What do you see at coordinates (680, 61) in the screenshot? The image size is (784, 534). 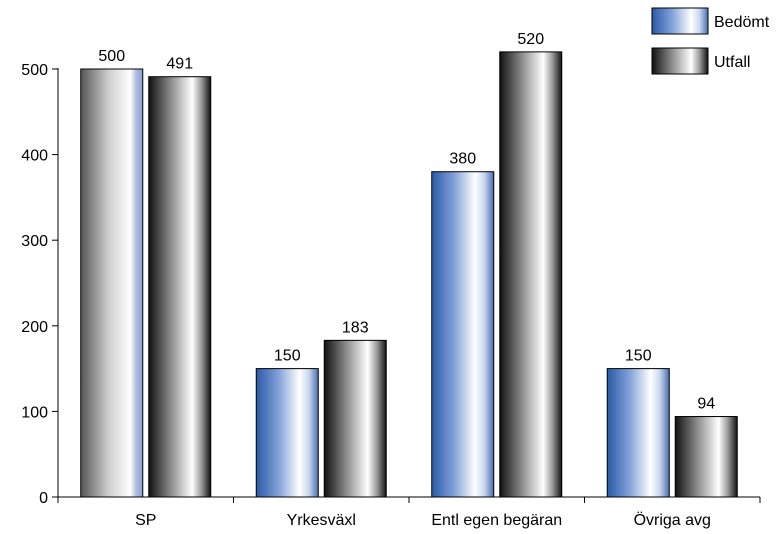 I see `legend-swatch-utfall` at bounding box center [680, 61].